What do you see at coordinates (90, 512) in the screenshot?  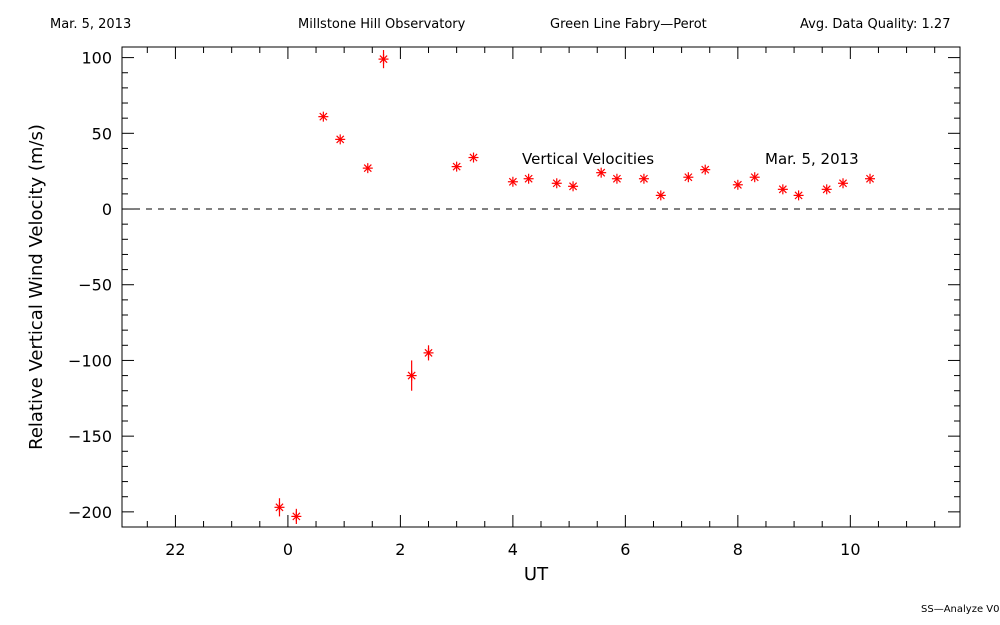 I see `y-tick-label: −200` at bounding box center [90, 512].